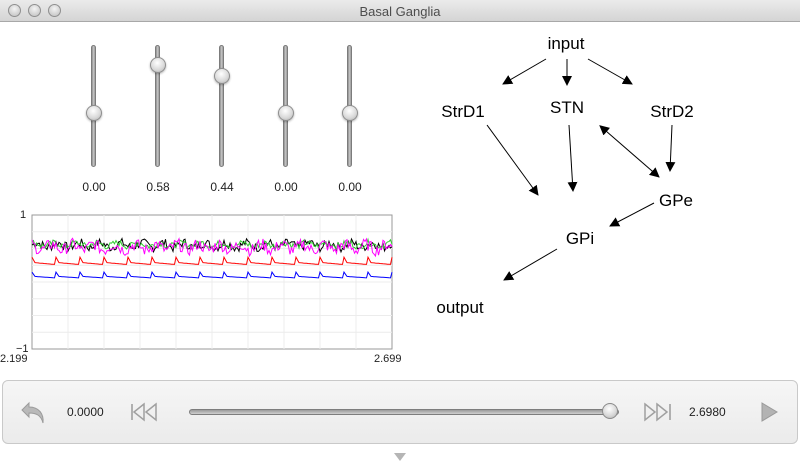  What do you see at coordinates (580, 238) in the screenshot?
I see `node-gpi: GPi` at bounding box center [580, 238].